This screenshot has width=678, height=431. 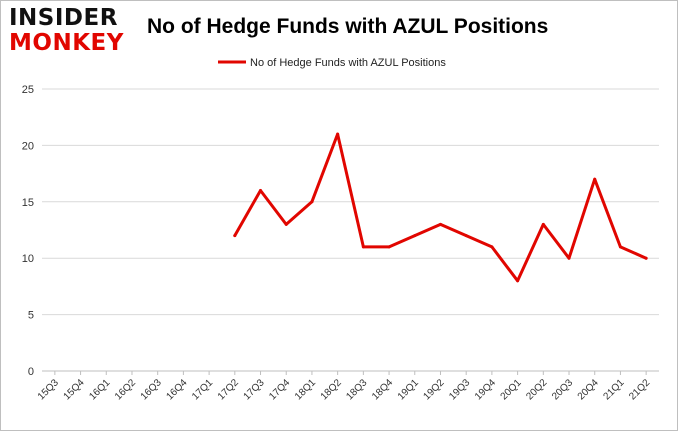 What do you see at coordinates (279, 389) in the screenshot?
I see `x-tick-label: 17Q4` at bounding box center [279, 389].